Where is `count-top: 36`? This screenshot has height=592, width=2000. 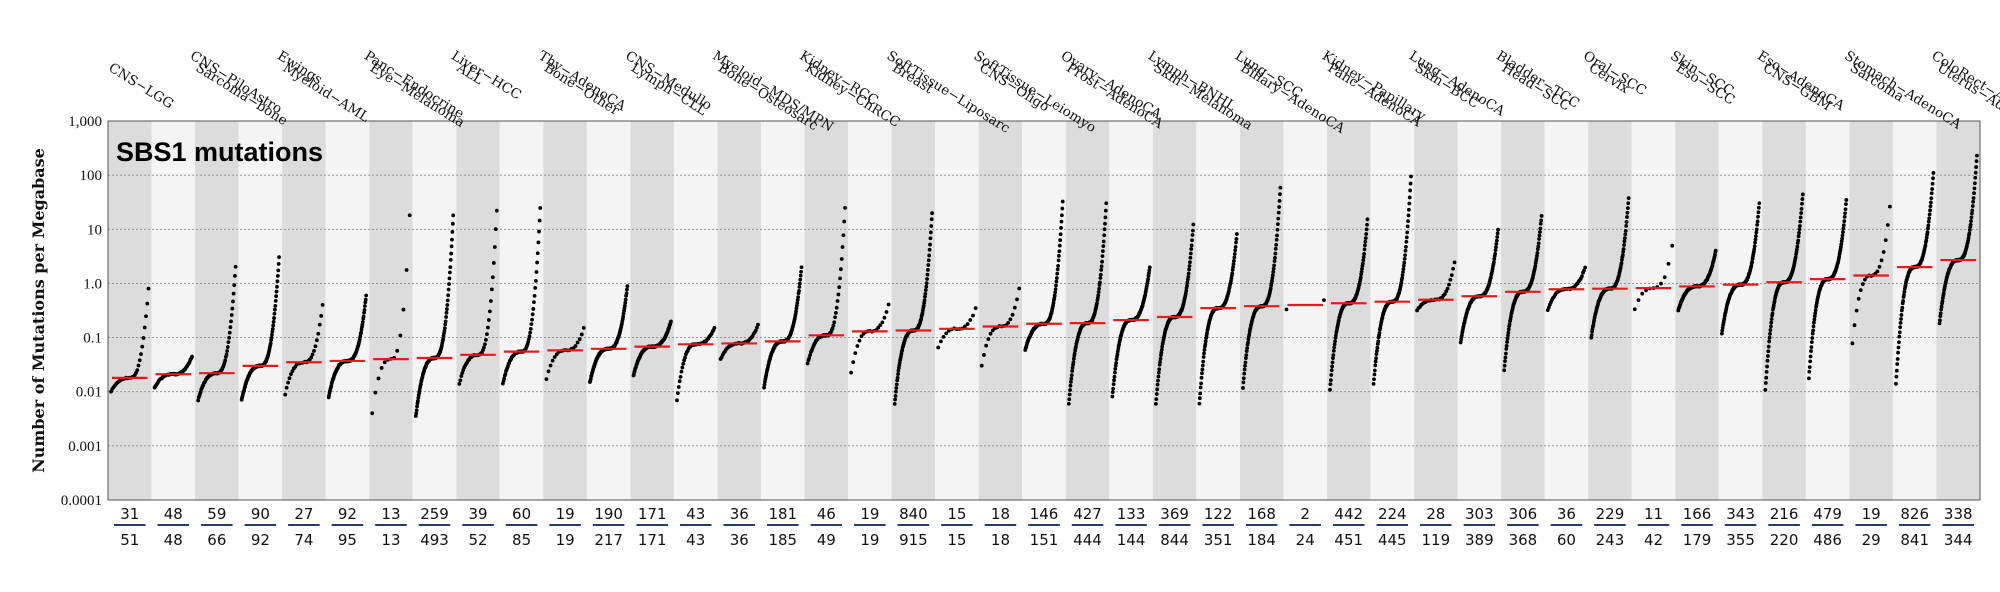 count-top: 36 is located at coordinates (1566, 514).